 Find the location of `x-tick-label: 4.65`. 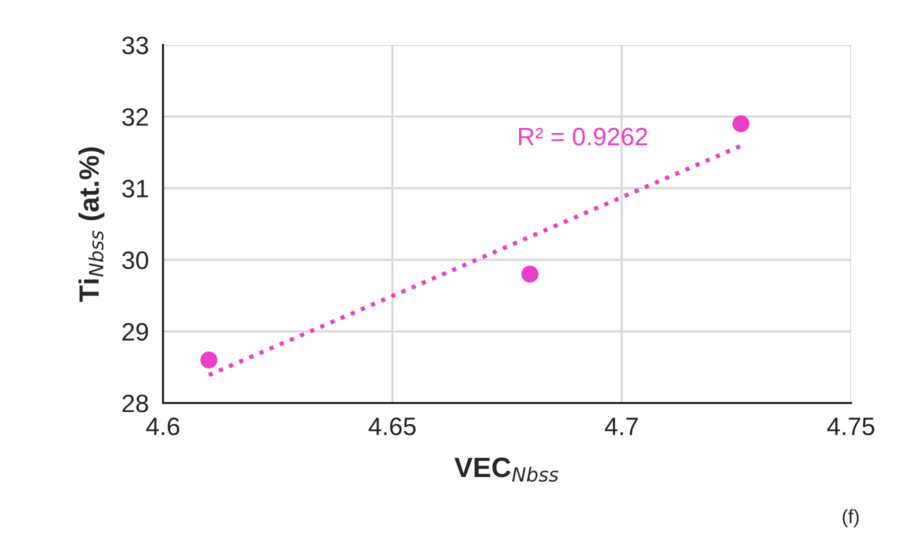

x-tick-label: 4.65 is located at coordinates (392, 427).